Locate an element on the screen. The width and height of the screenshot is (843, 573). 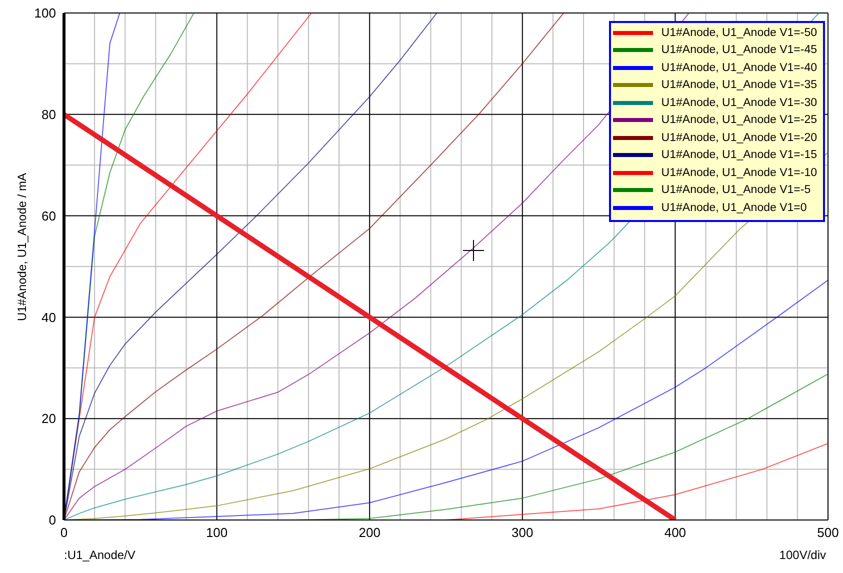
legend-label: U1#Anode, U1_Anode V1=0 is located at coordinates (734, 208).